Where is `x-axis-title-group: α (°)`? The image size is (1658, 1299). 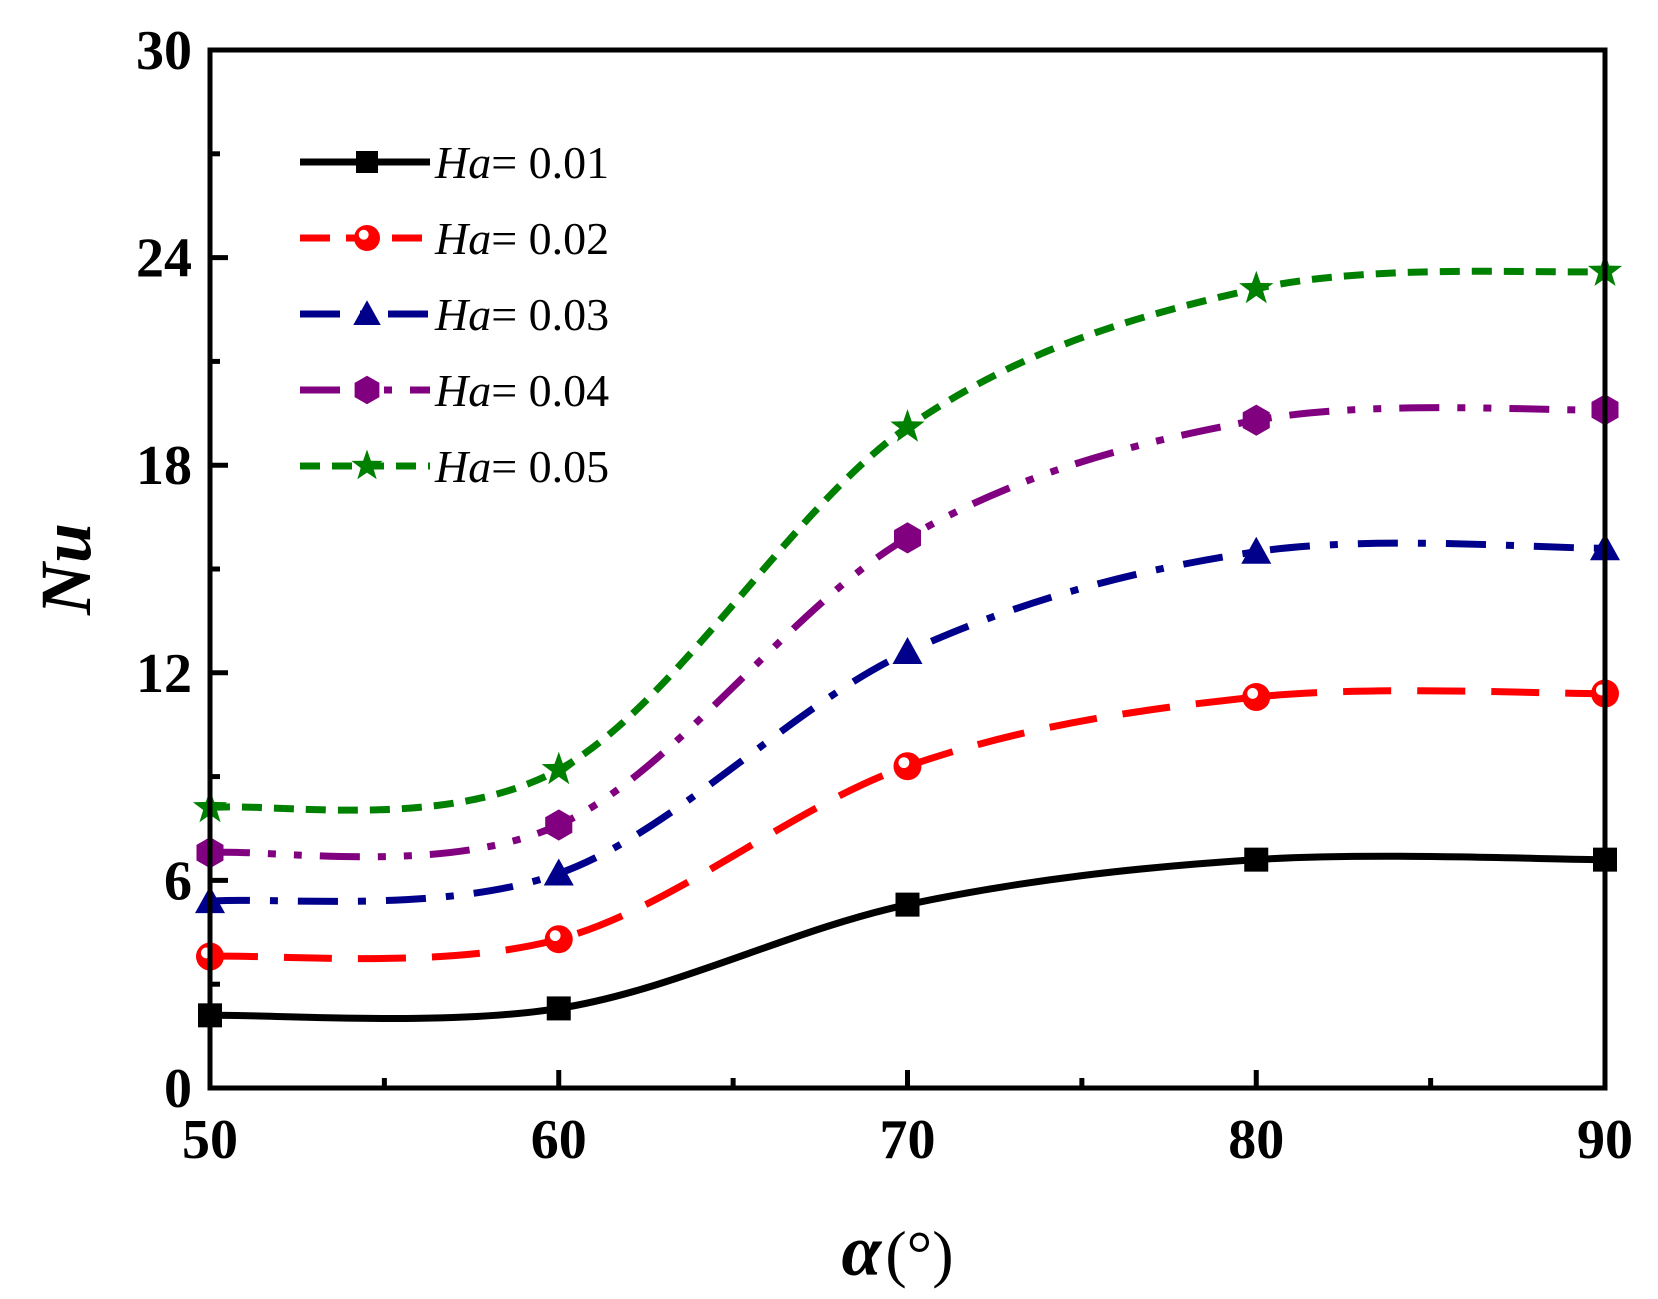
x-axis-title-group: α (°) is located at coordinates (897, 1251).